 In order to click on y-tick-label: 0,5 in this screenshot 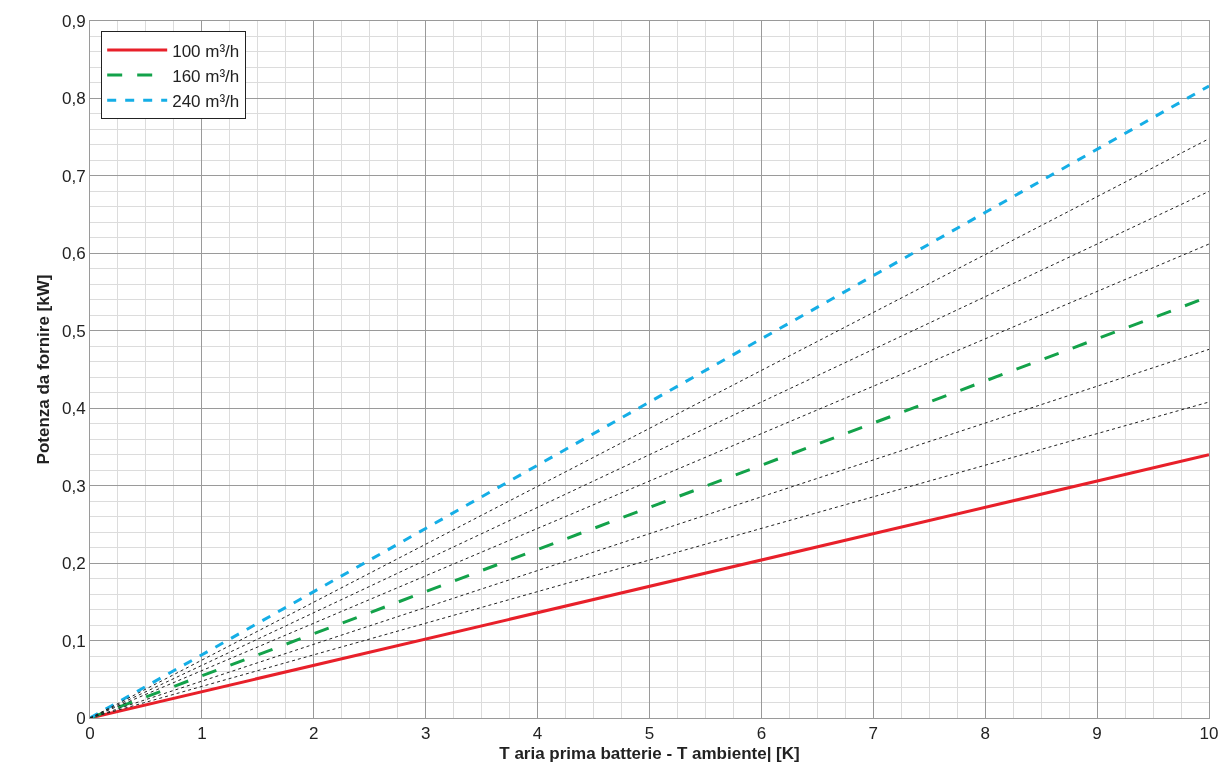, I will do `click(73, 331)`.